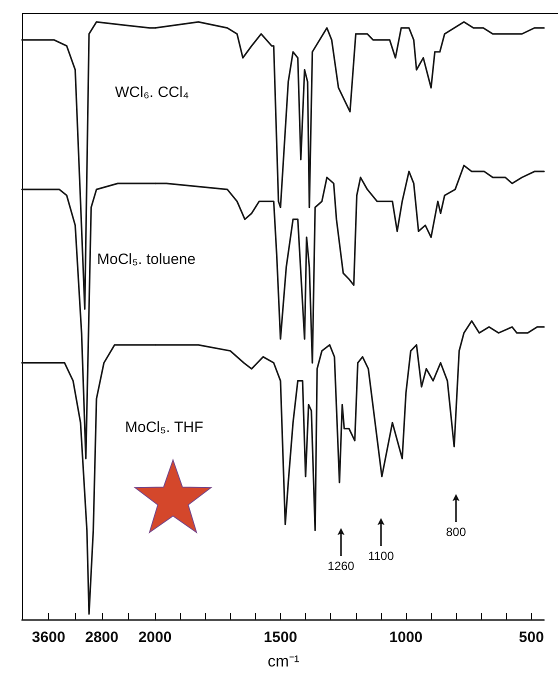 Image resolution: width=558 pixels, height=673 pixels. What do you see at coordinates (281, 637) in the screenshot?
I see `x-tick-label: 1500` at bounding box center [281, 637].